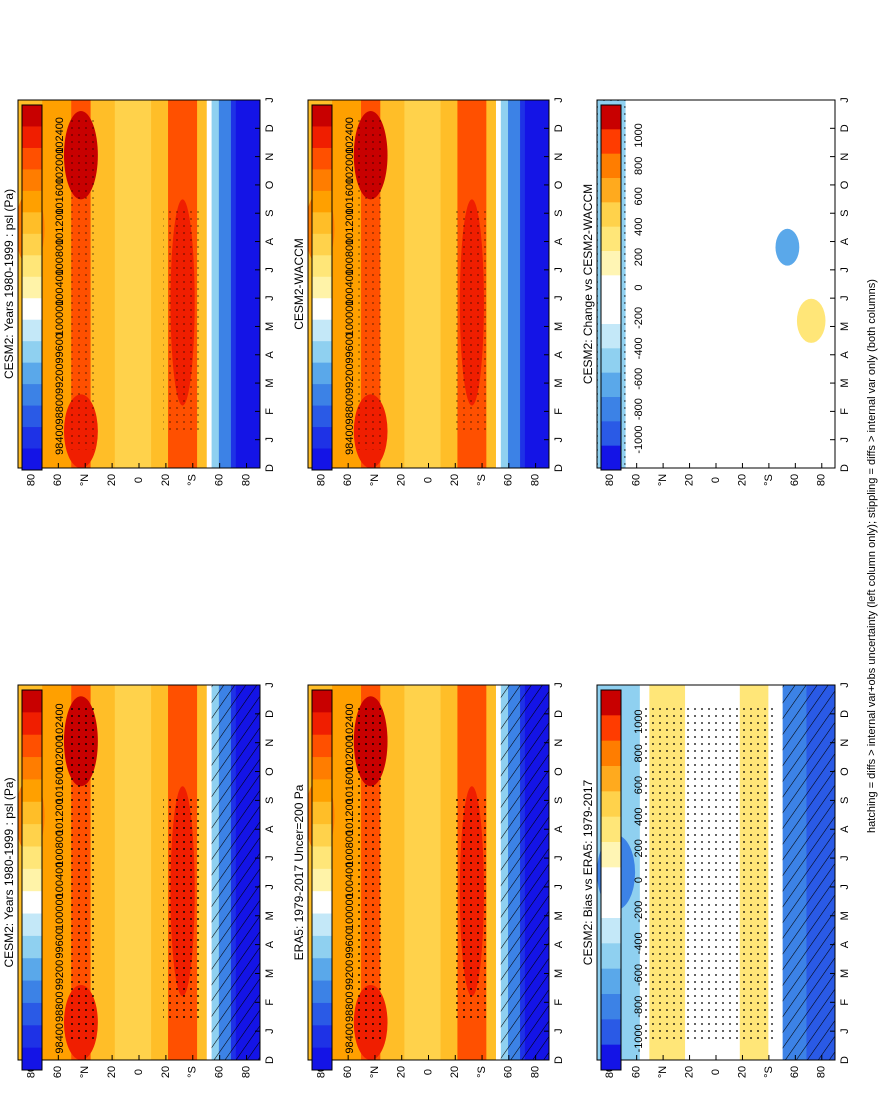 The height and width of the screenshot is (1117, 887). I want to click on panel-title: CESM2-WACCM, so click(299, 284).